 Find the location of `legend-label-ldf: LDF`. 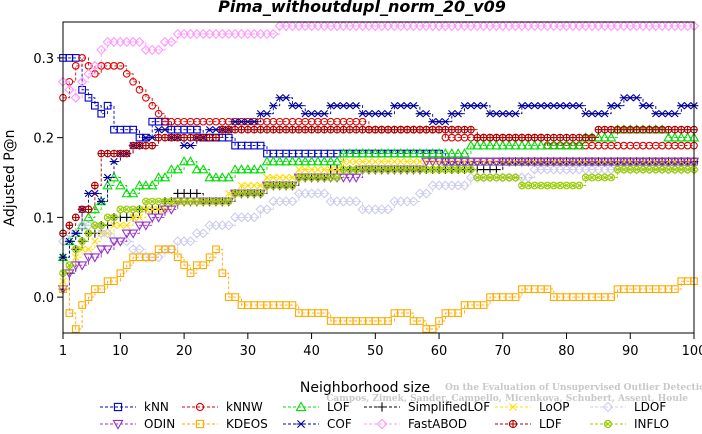

legend-label-ldf: LDF is located at coordinates (550, 424).